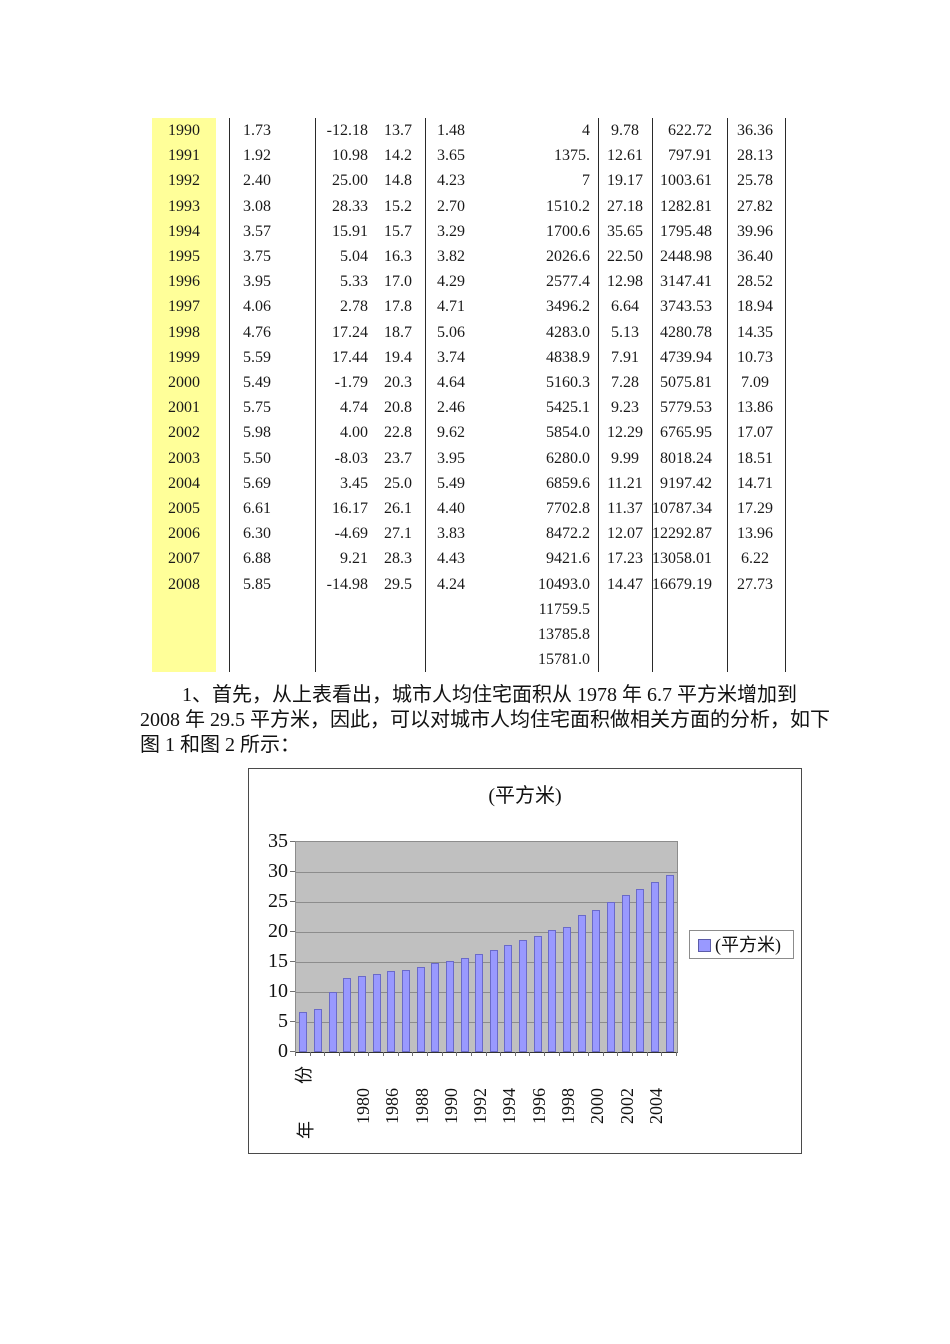 Image resolution: width=950 pixels, height=1344 pixels. Describe the element at coordinates (568, 433) in the screenshot. I see `value-cell: 5854.0` at that location.